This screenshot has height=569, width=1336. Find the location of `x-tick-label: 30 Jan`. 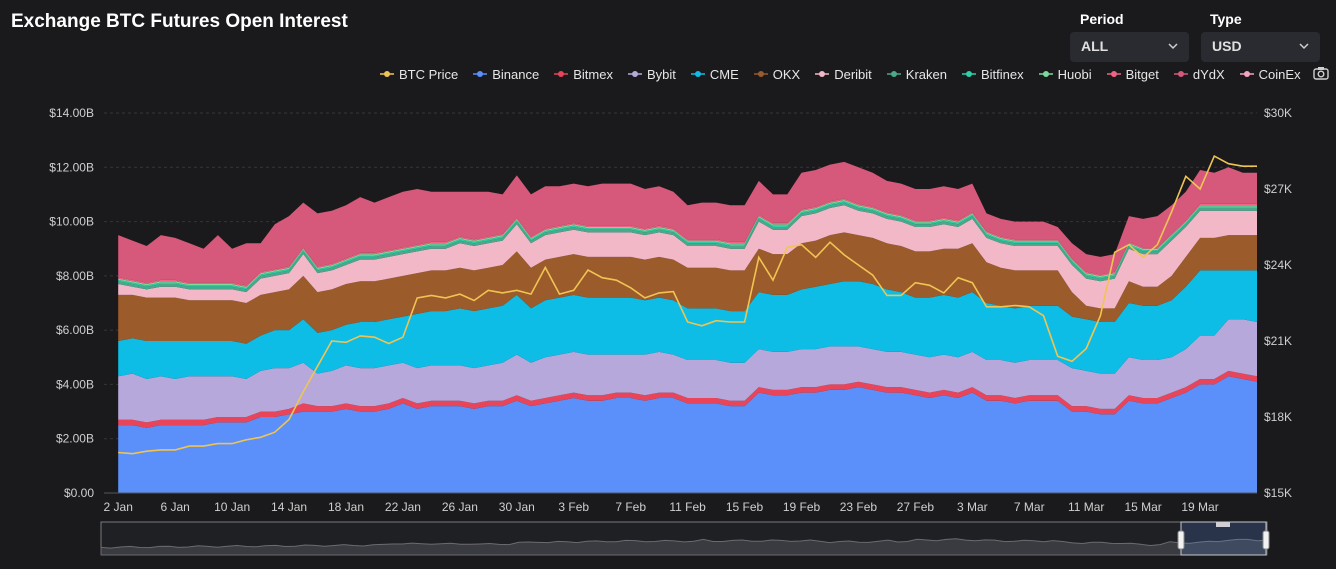

x-tick-label: 30 Jan is located at coordinates (517, 507).